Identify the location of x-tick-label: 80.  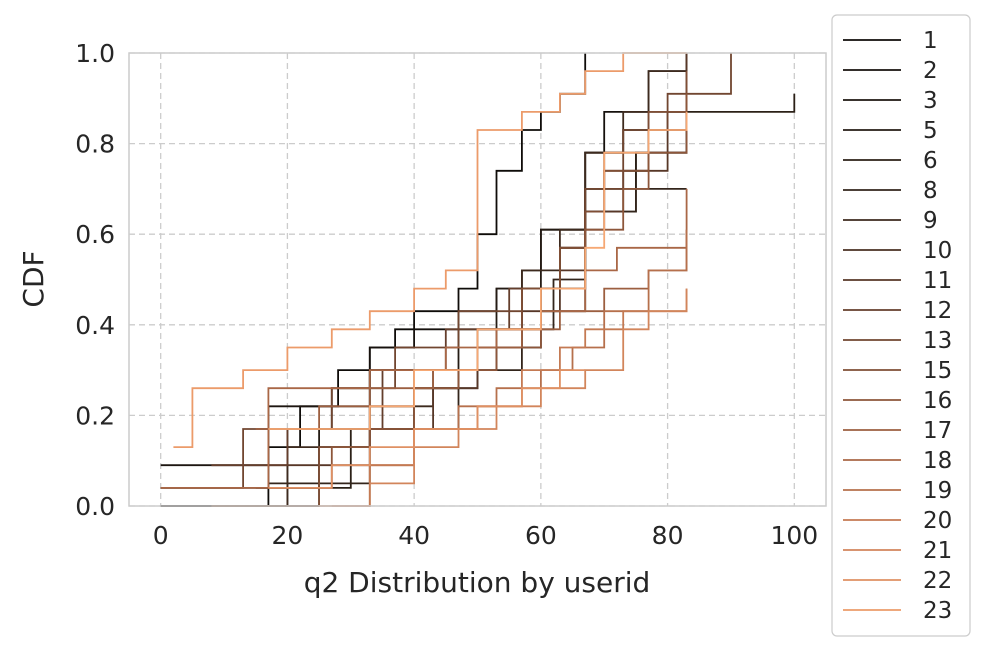
(668, 535).